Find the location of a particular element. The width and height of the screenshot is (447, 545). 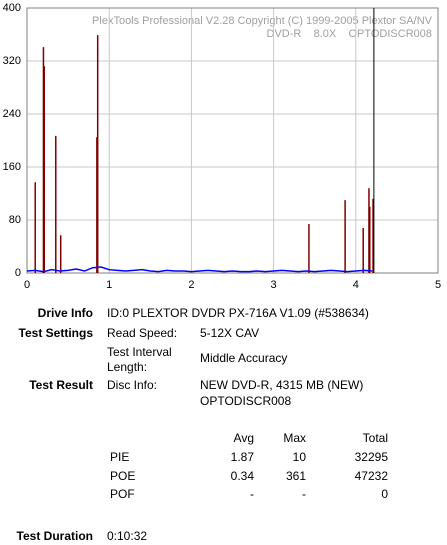

cell: 0 is located at coordinates (384, 494).